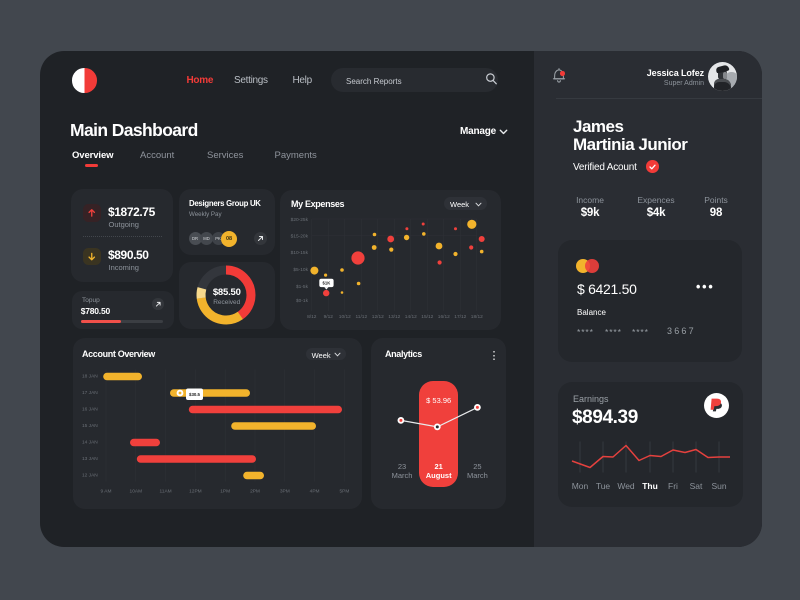 This screenshot has width=800, height=600. I want to click on svg-text: Wed, so click(626, 486).